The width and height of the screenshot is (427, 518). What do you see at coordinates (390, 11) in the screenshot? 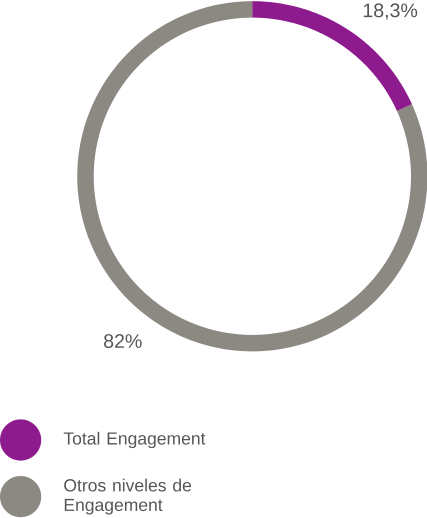
I see `data-label: 18,3%` at bounding box center [390, 11].